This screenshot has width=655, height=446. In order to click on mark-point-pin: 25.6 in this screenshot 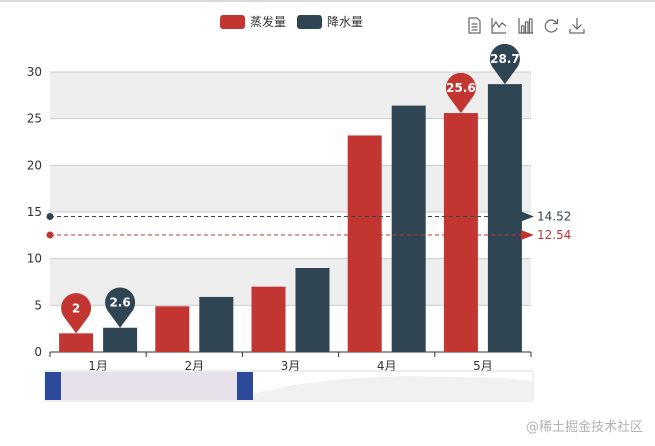, I will do `click(460, 93)`.